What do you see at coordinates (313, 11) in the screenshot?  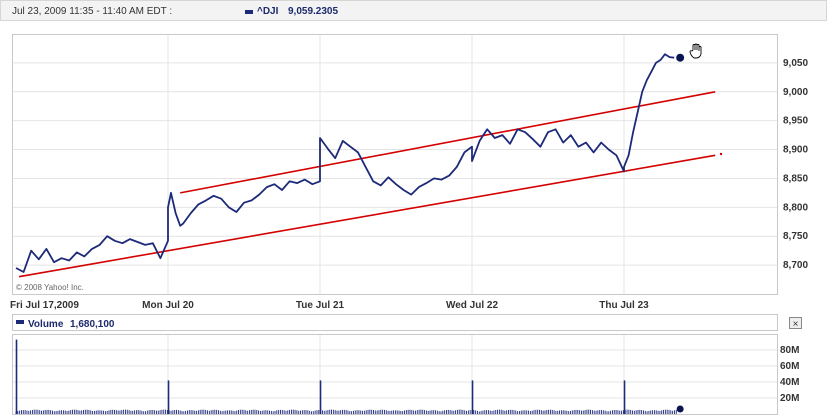 I see `series-legend-value: 9,059.2305` at bounding box center [313, 11].